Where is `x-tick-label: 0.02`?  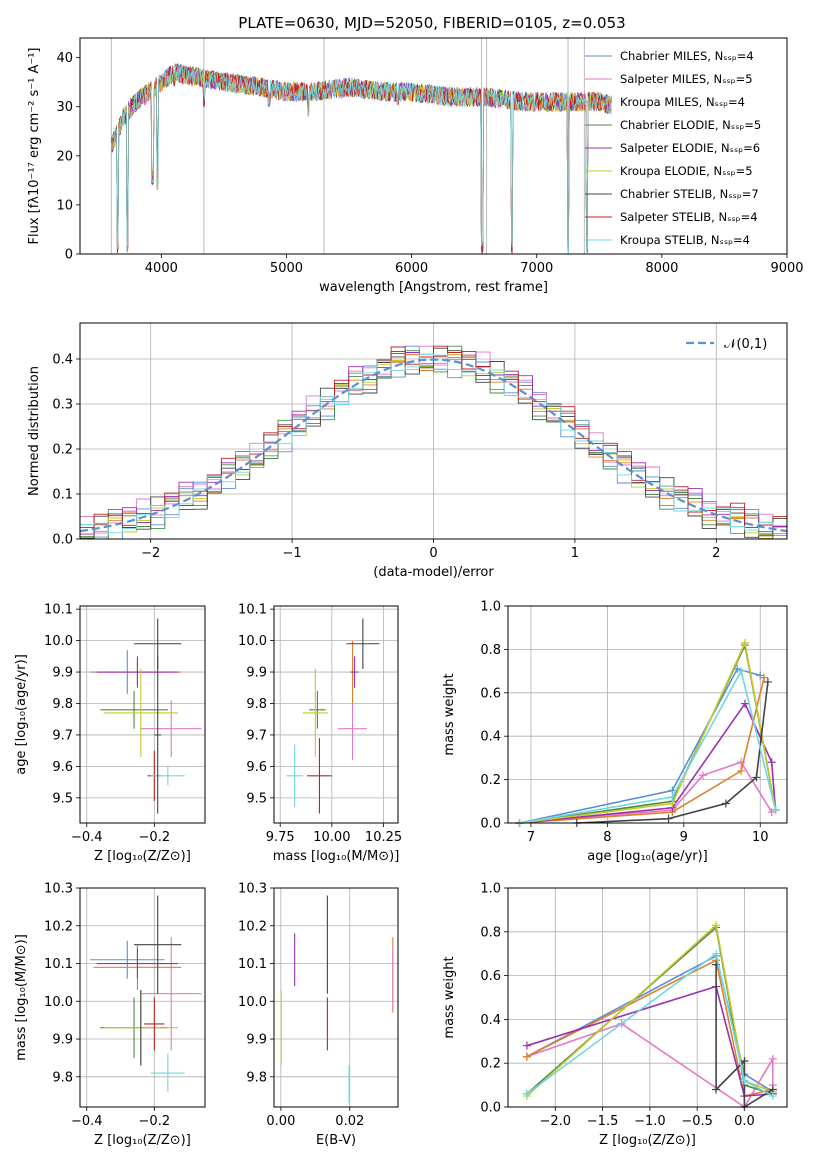 x-tick-label: 0.02 is located at coordinates (349, 1121).